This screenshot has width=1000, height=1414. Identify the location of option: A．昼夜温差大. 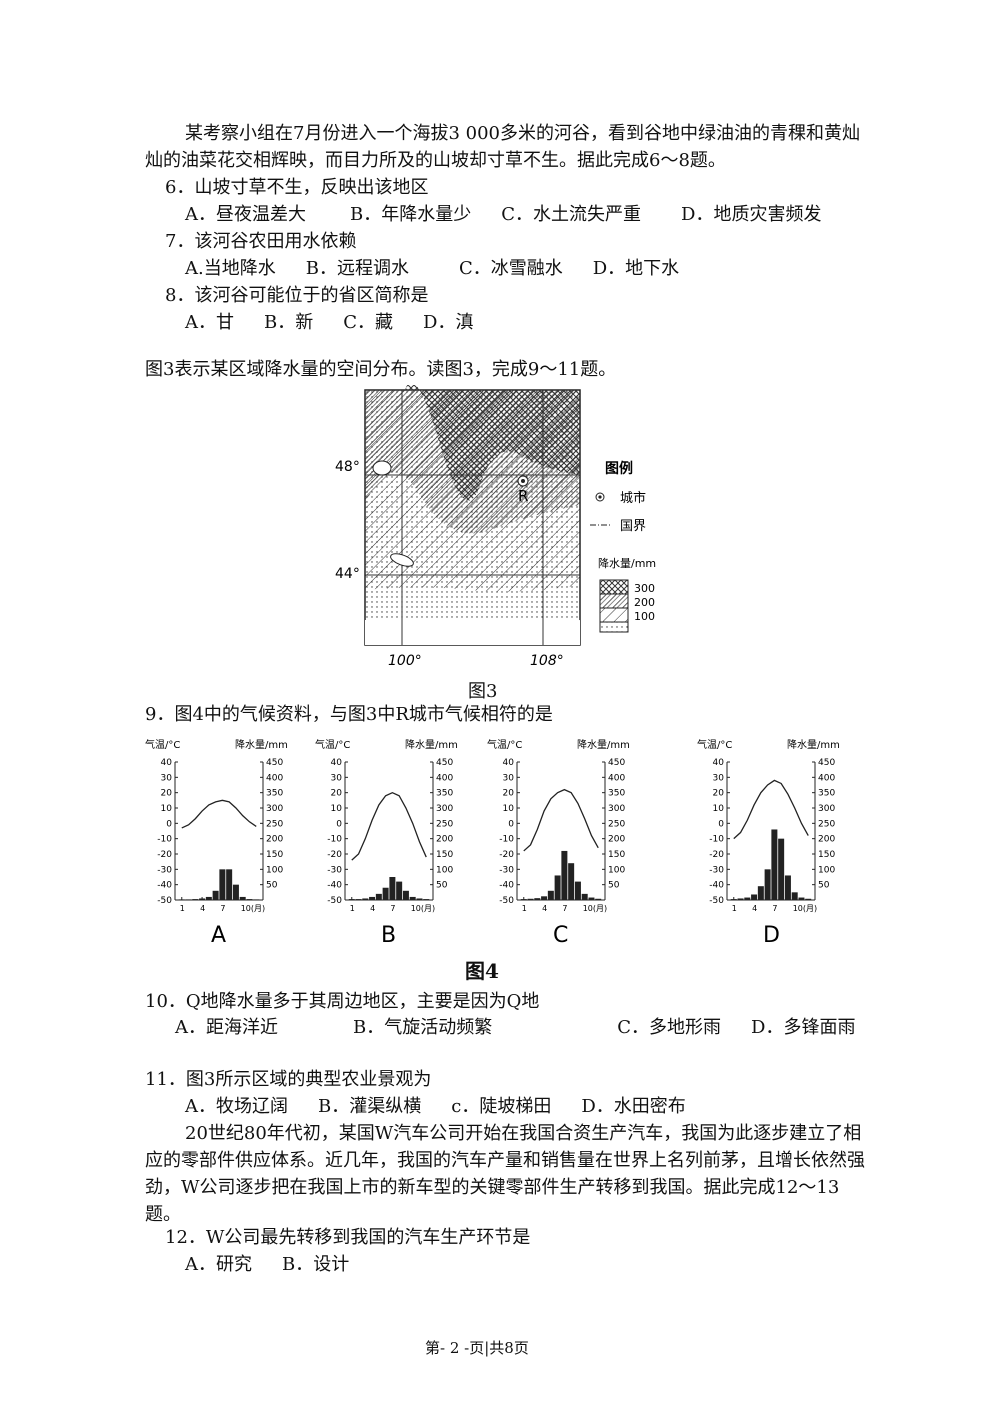
(245, 214).